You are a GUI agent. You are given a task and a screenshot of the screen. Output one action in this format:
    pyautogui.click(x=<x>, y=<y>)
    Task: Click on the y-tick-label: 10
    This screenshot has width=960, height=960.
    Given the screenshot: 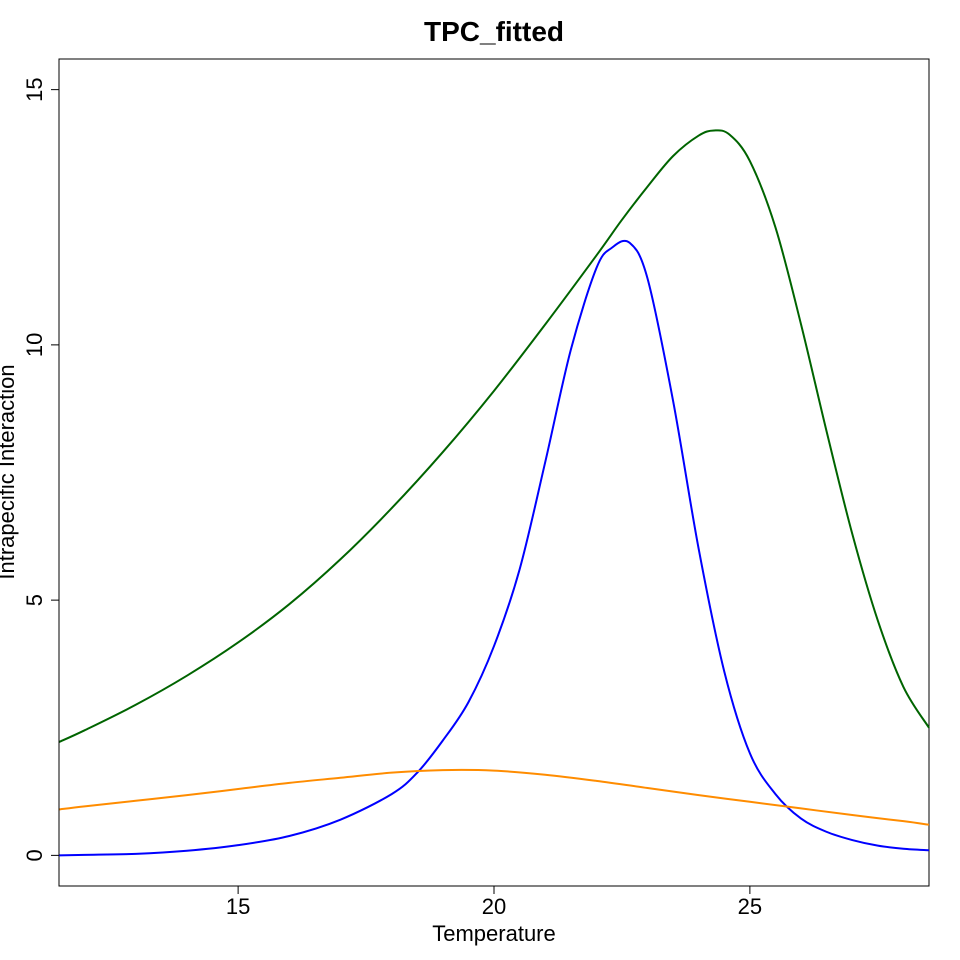 What is the action you would take?
    pyautogui.click(x=34, y=345)
    